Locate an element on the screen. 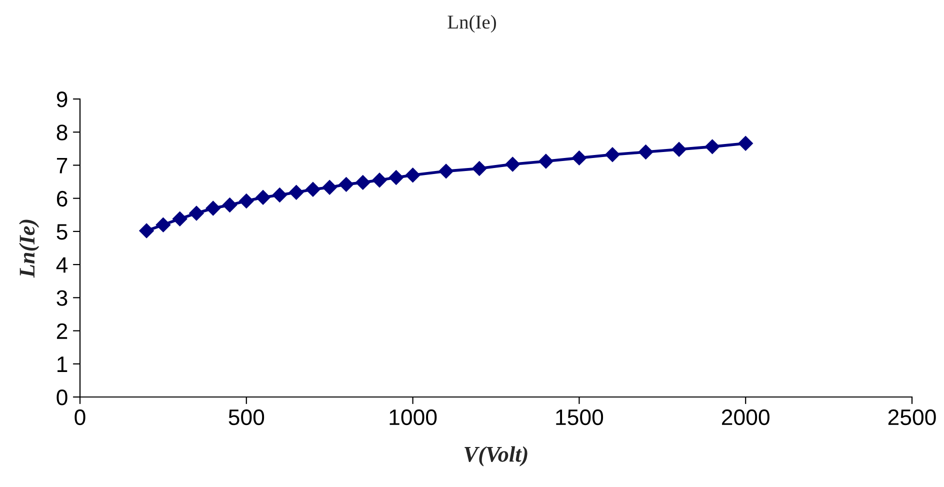  chart-title: Ln(Ie) is located at coordinates (472, 24).